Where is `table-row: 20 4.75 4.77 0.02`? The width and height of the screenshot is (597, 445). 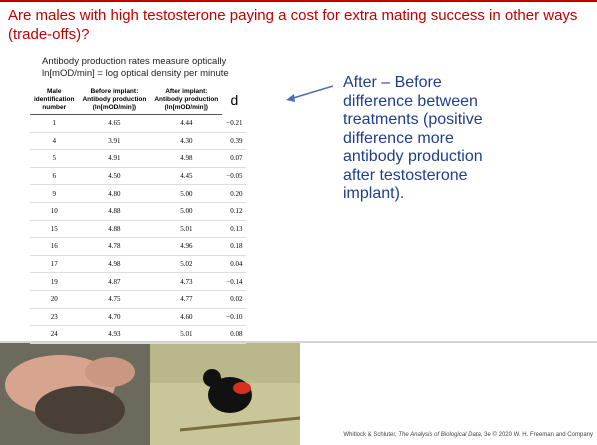 table-row: 20 4.75 4.77 0.02 is located at coordinates (138, 299).